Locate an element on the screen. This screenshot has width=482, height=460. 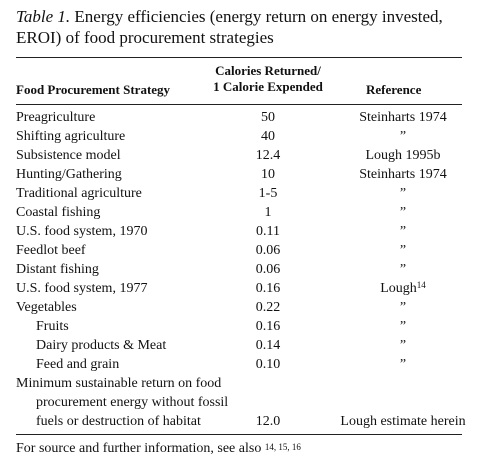
top-rule is located at coordinates (239, 57).